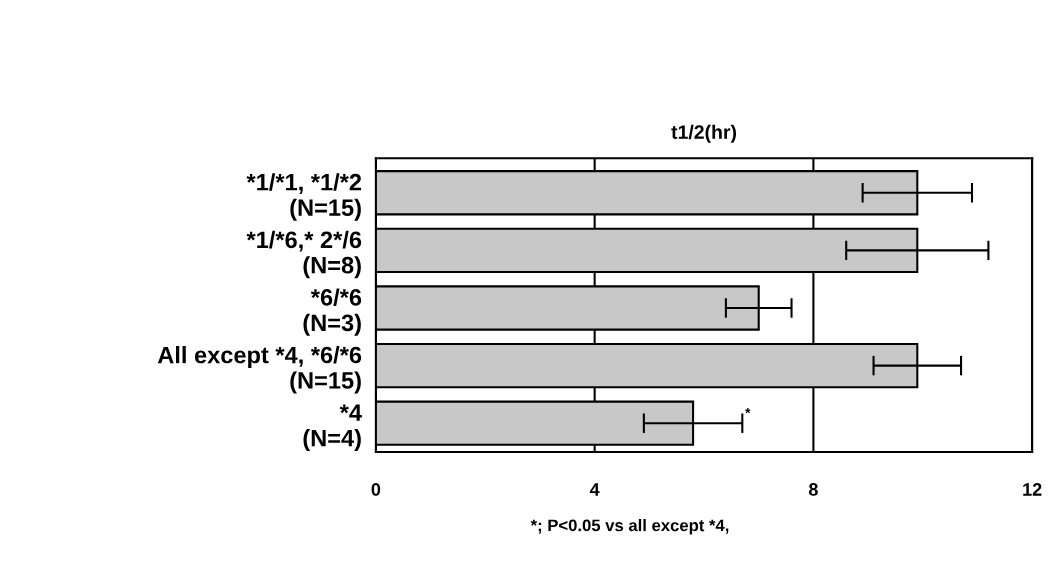 This screenshot has height=565, width=1050. I want to click on y-tick-label: *1/*1, *1/*2 (N=15), so click(304, 197).